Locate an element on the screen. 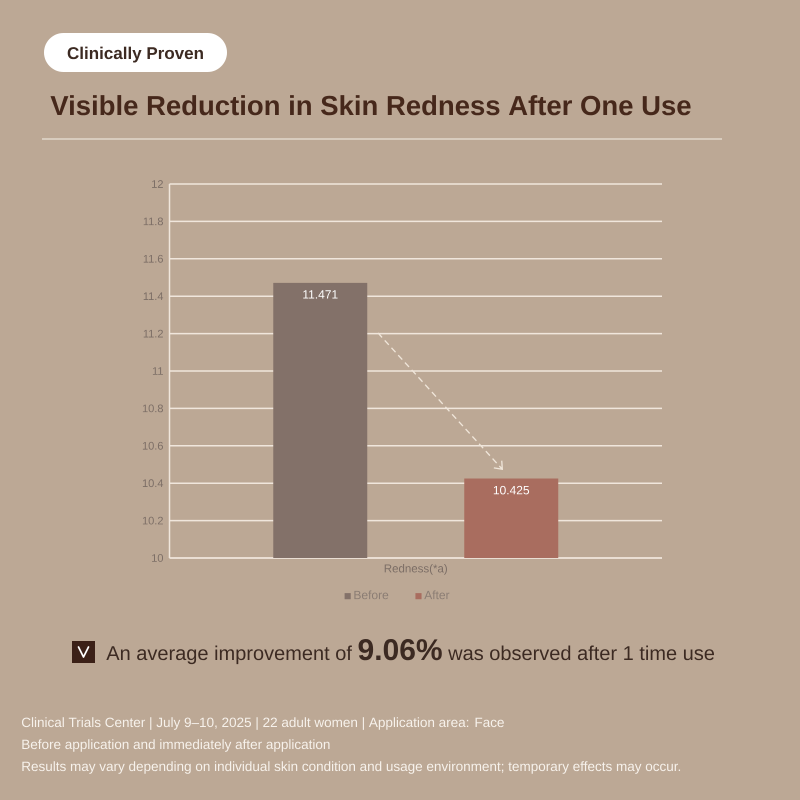 Image resolution: width=800 pixels, height=800 pixels. text: Before application and immediately after application is located at coordinates (176, 745).